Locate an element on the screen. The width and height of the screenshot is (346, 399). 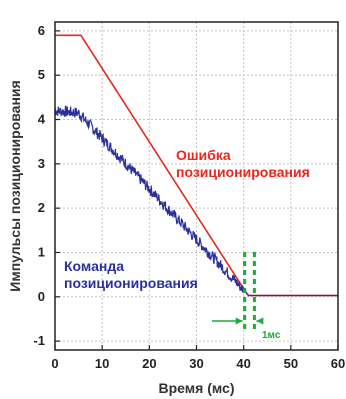
timing-arrowhead-right is located at coordinates (260, 321).